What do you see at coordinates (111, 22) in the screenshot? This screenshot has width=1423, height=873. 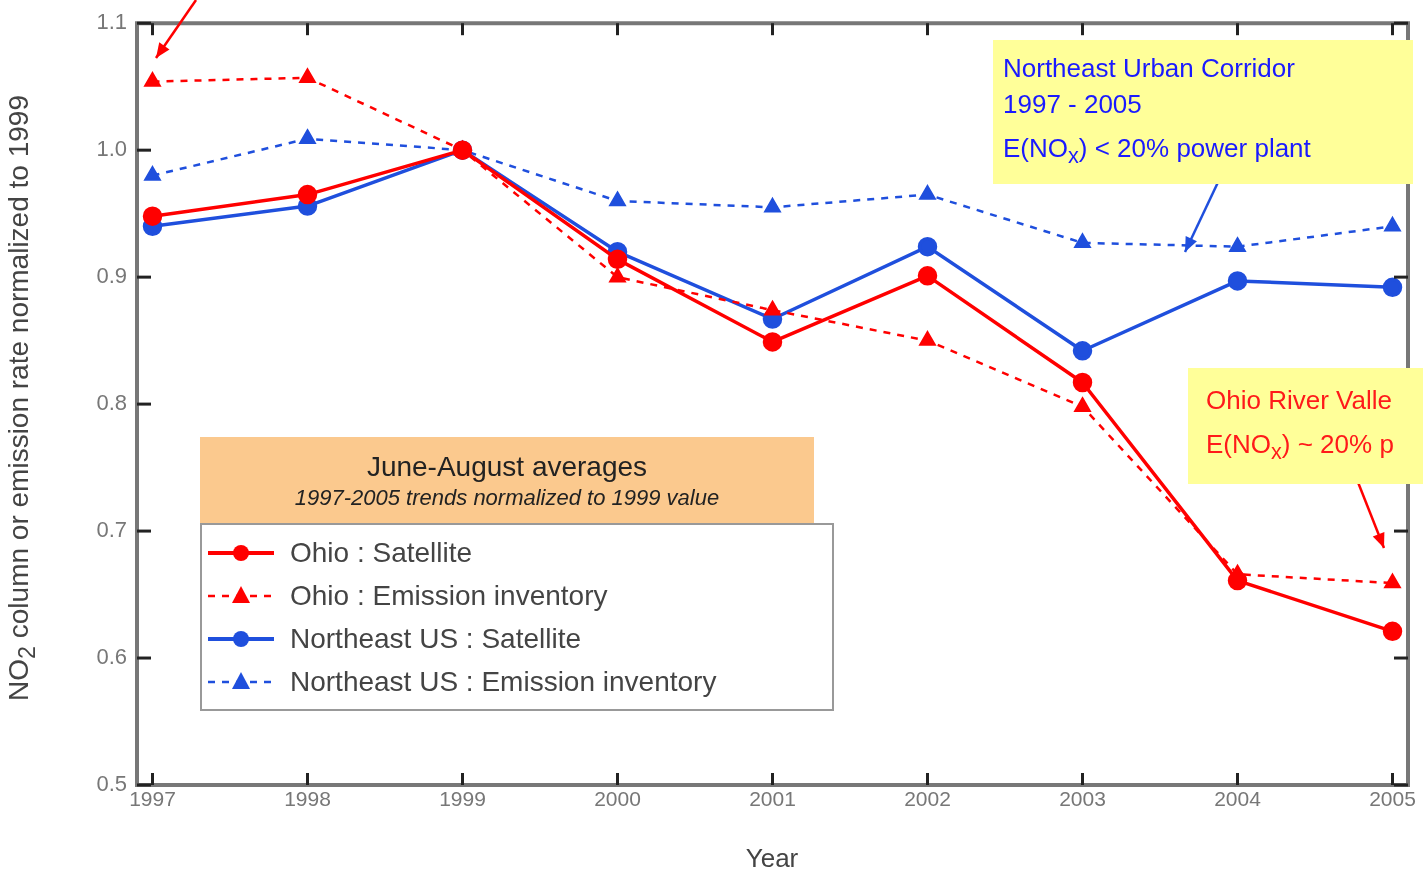 I see `y-tick-label: 1.1` at bounding box center [111, 22].